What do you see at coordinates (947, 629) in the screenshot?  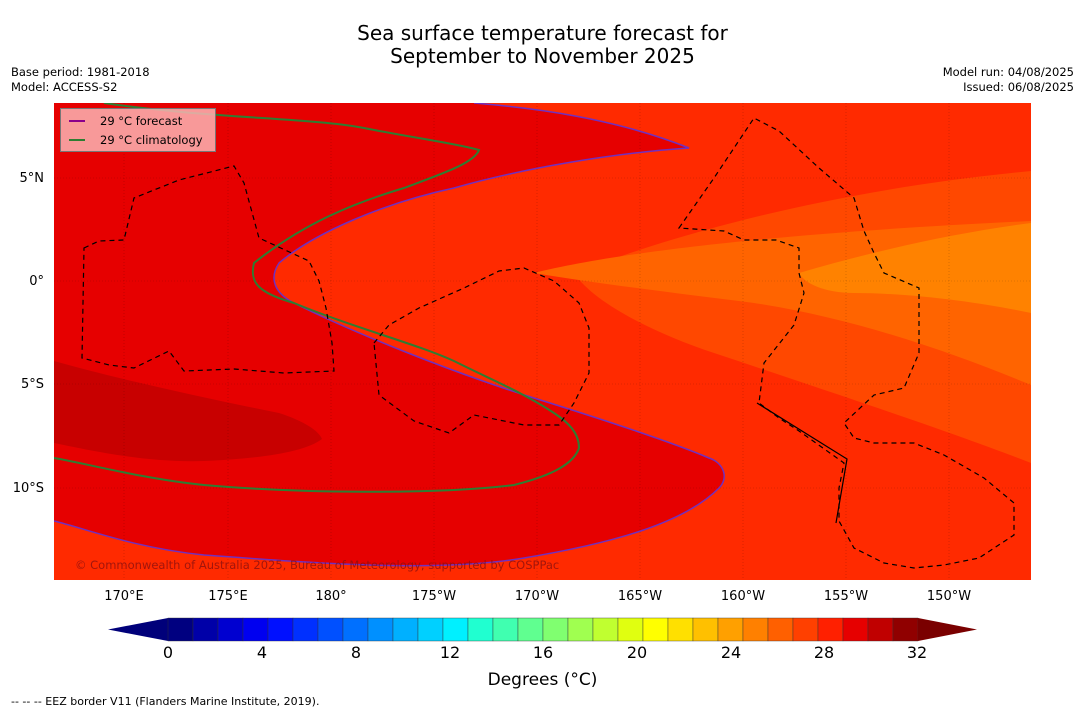 I see `colorbar-over-triangle` at bounding box center [947, 629].